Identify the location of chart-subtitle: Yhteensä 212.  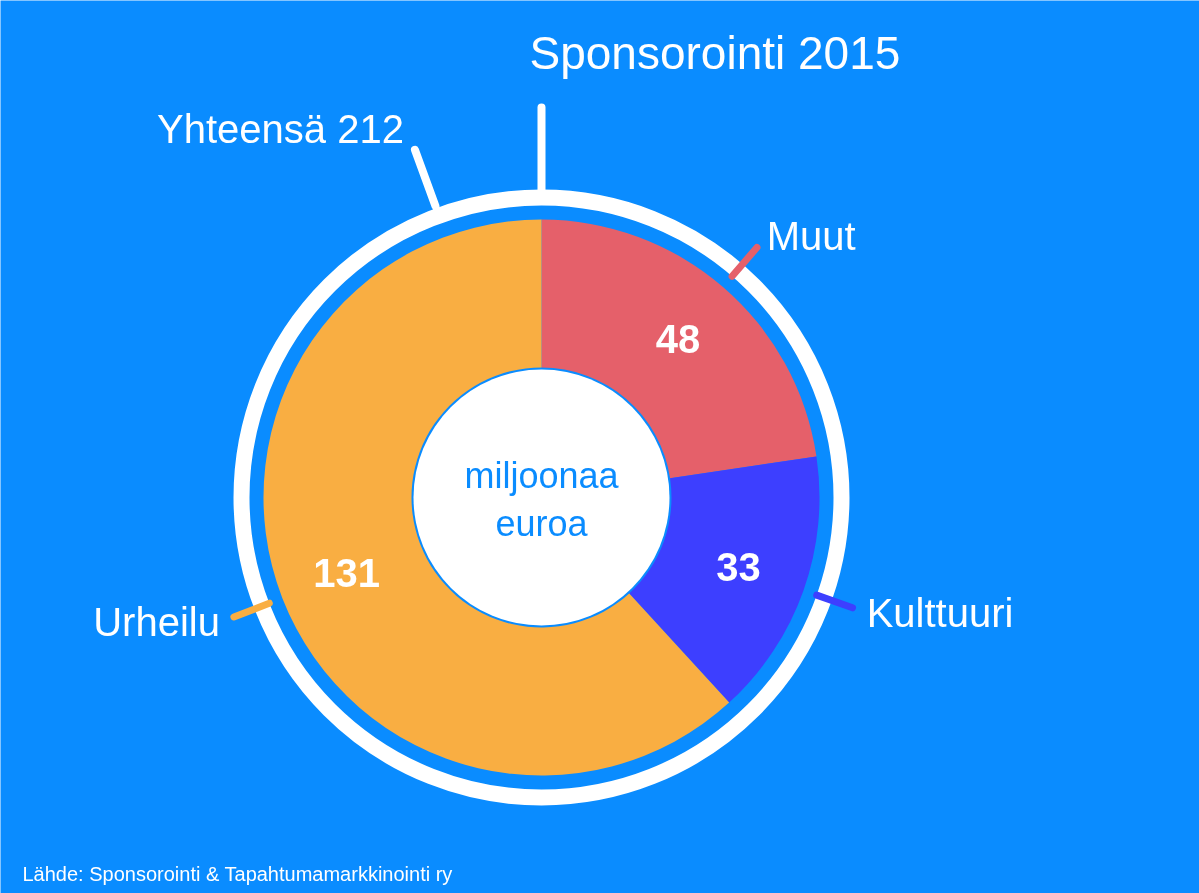
(280, 128).